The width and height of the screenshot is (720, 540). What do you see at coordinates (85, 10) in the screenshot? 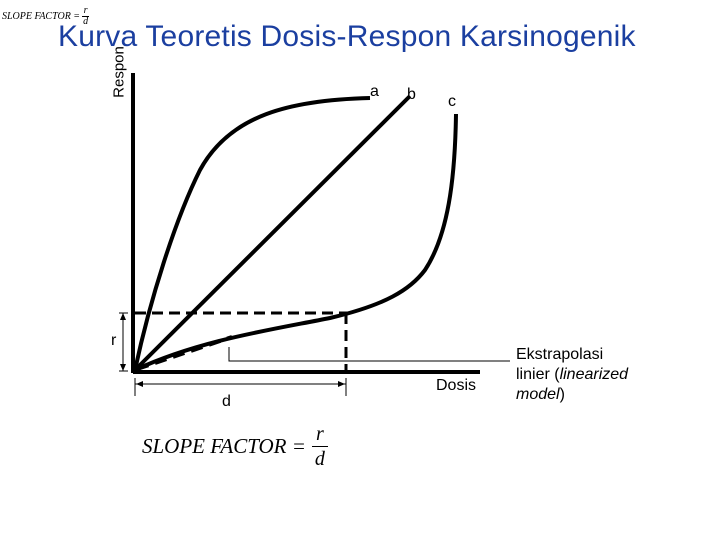
I see `corner-formula-numerator: r` at bounding box center [85, 10].